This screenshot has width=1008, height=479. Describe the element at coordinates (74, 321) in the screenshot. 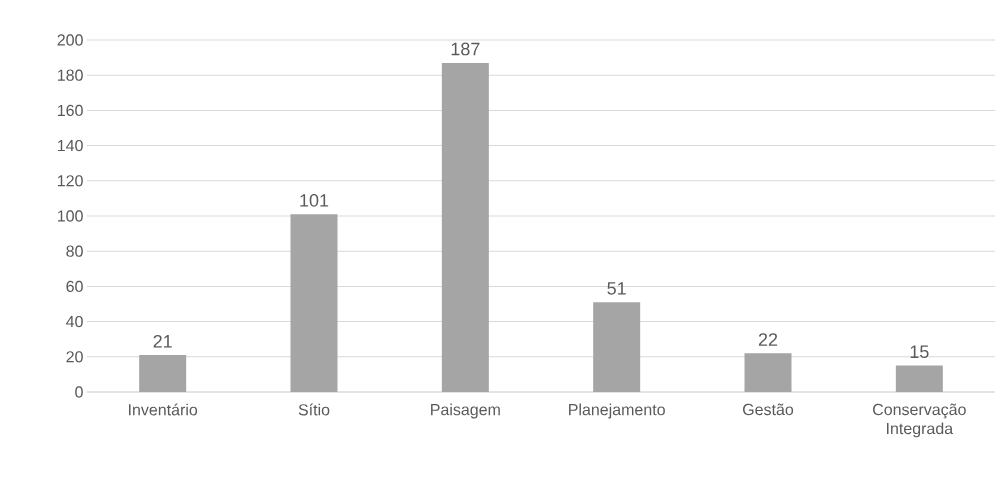

I see `y-tick-label: 40` at that location.